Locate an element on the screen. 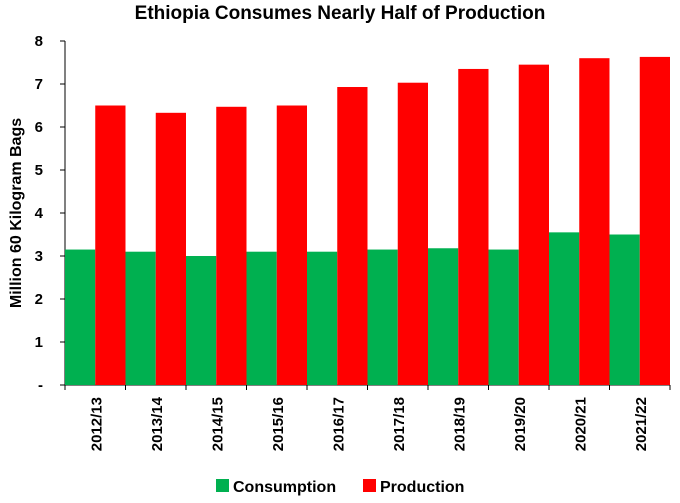  y-tick-label: 2 is located at coordinates (39, 299).